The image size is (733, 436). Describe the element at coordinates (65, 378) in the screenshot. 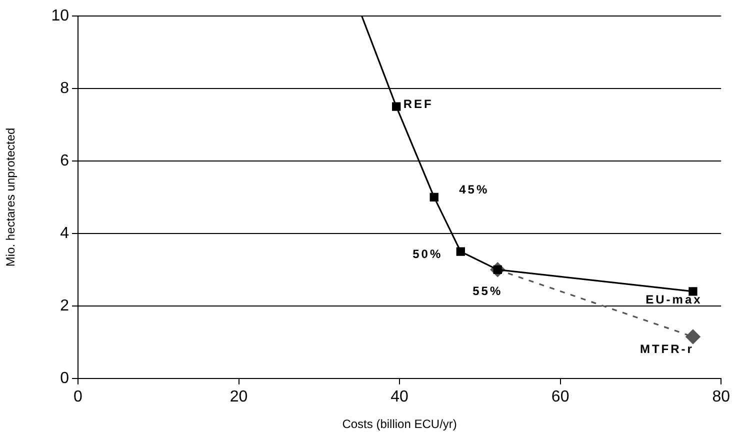

I see `y-tick-label: 0` at that location.